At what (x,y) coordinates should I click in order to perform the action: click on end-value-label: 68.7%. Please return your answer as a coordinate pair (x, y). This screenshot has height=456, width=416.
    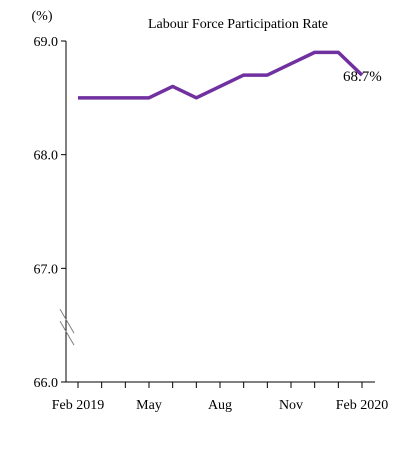
    Looking at the image, I should click on (362, 77).